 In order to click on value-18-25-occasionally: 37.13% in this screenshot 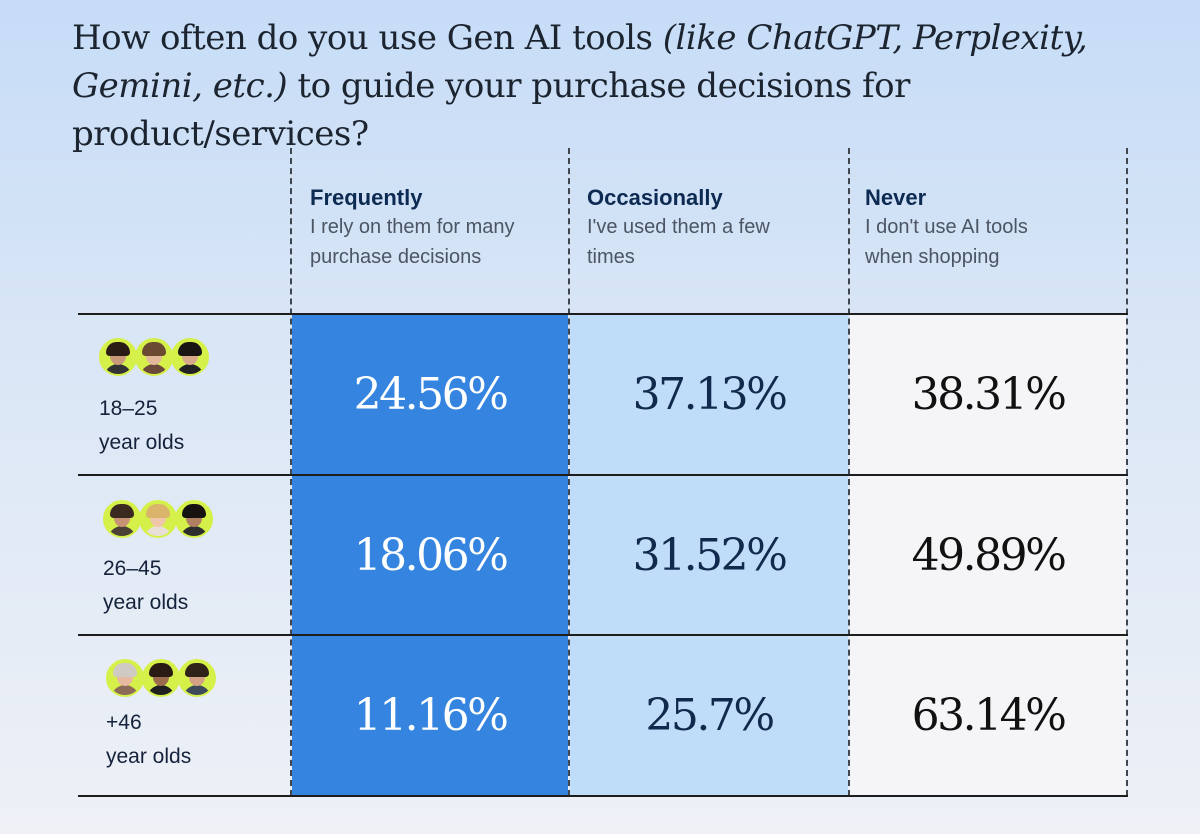, I will do `click(710, 394)`.